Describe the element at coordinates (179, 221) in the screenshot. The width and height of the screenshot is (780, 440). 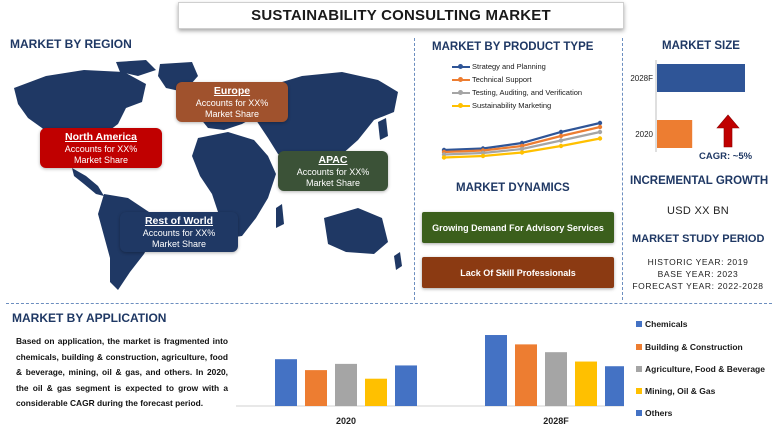
I see `region-rest-of-world-name: Rest of World` at that location.